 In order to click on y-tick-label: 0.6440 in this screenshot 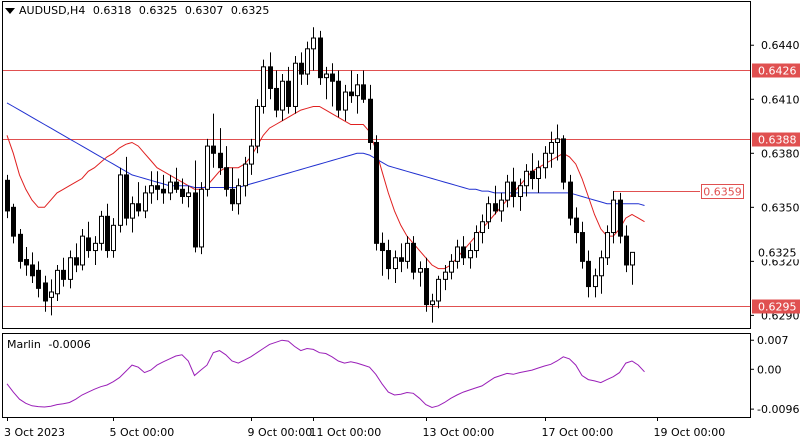, I will do `click(780, 45)`.